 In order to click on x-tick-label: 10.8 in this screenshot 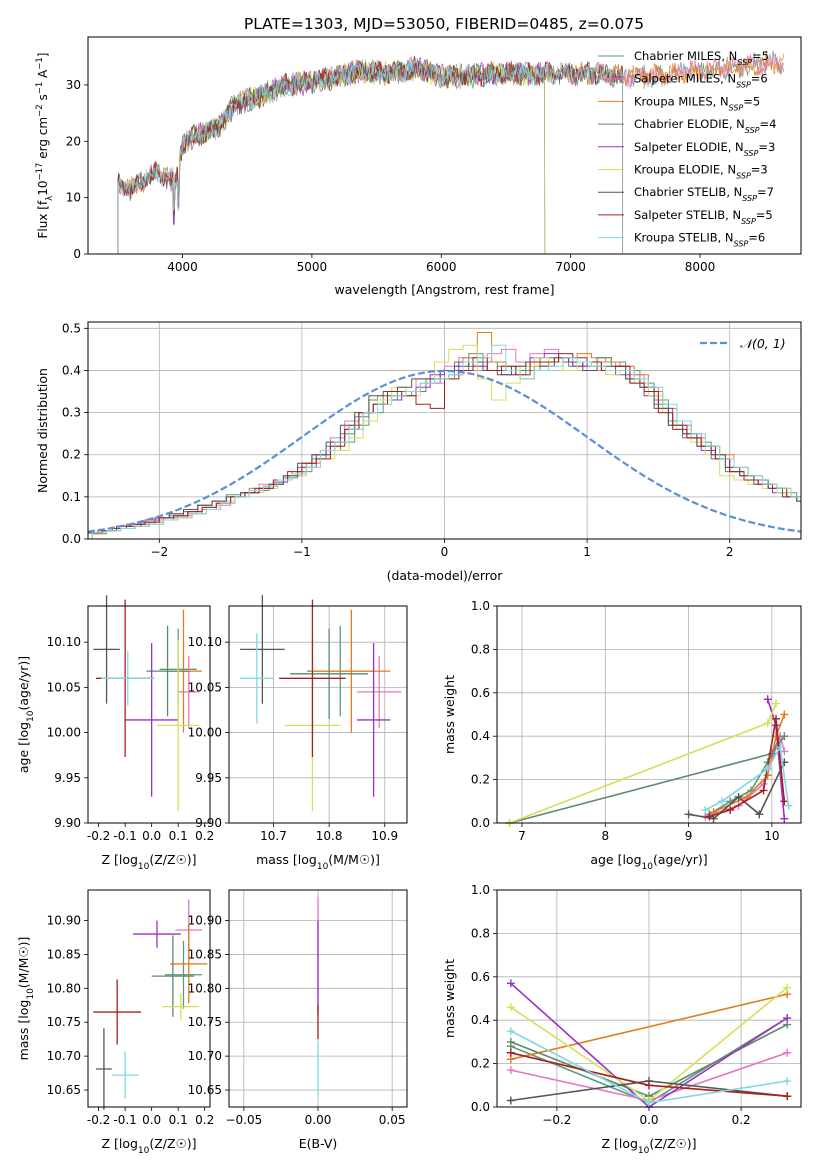, I will do `click(329, 836)`.